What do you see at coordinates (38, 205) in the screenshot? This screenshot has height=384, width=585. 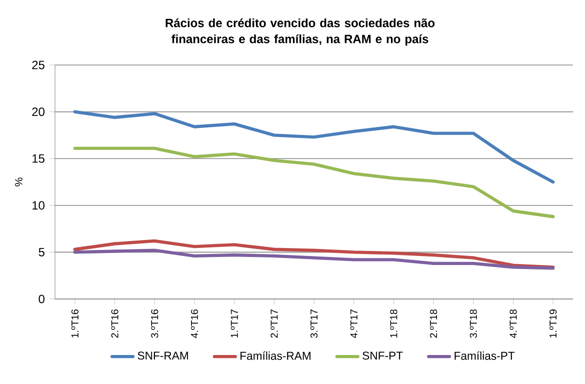 I see `y-tick-label: 10` at bounding box center [38, 205].